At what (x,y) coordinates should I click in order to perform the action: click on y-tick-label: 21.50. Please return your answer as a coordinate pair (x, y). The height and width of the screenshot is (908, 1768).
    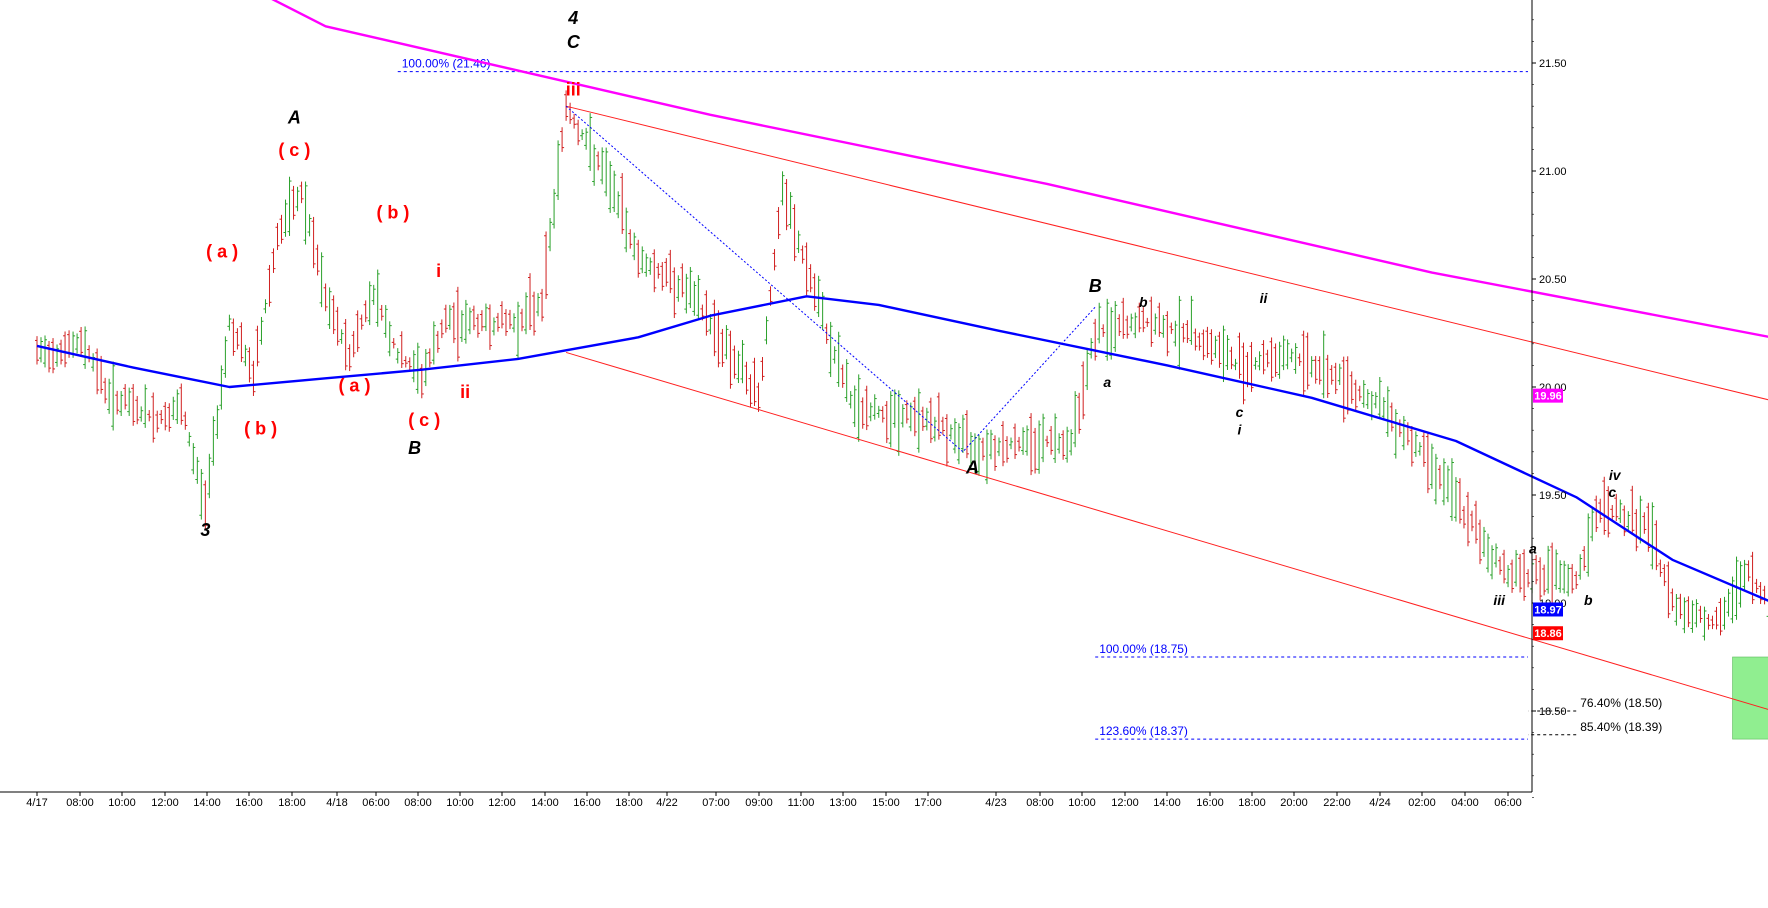
    Looking at the image, I should click on (1553, 64).